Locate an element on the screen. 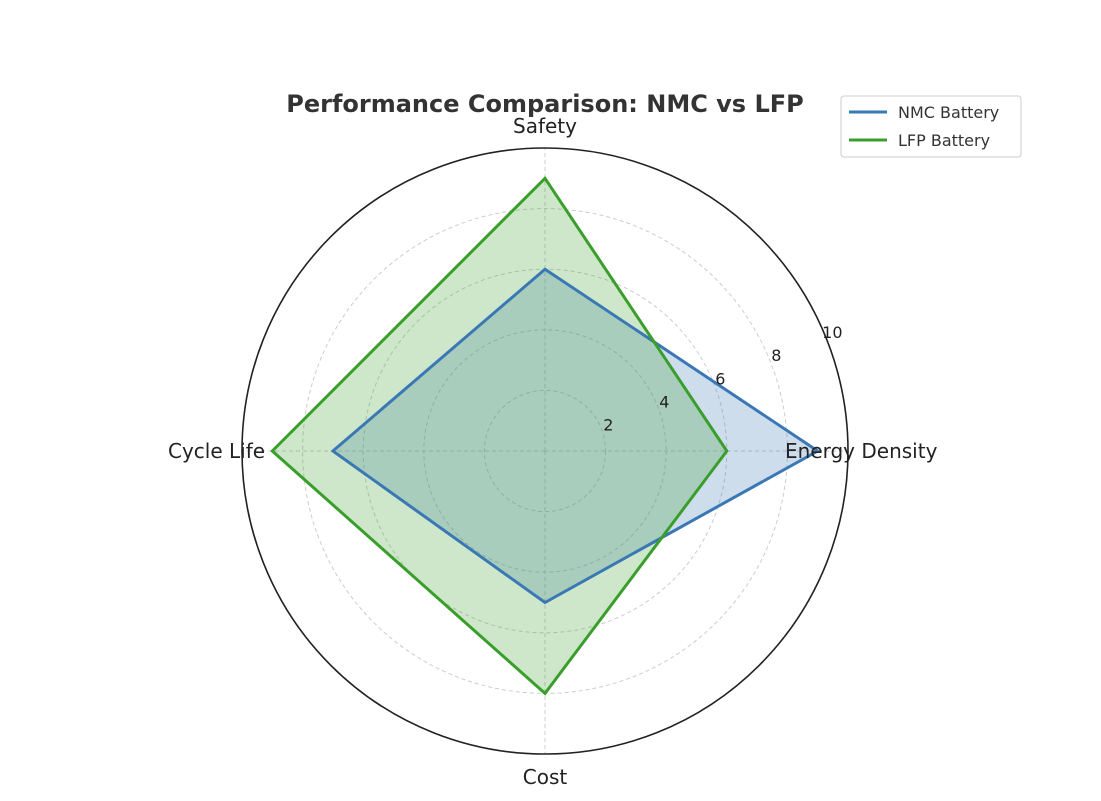 This screenshot has height=801, width=1101. chart-title: Performance Comparison: NMC vs LFP is located at coordinates (544, 104).